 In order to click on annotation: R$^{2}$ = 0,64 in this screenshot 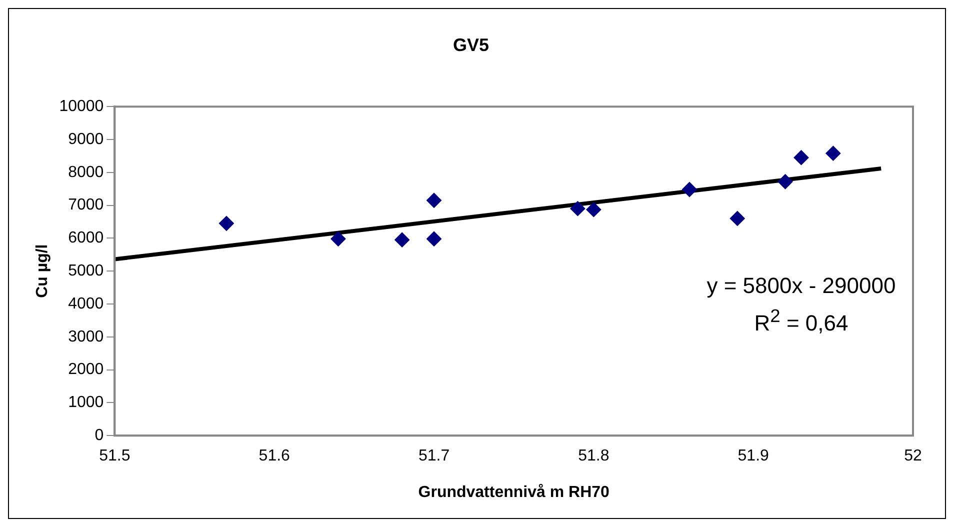, I will do `click(801, 321)`.